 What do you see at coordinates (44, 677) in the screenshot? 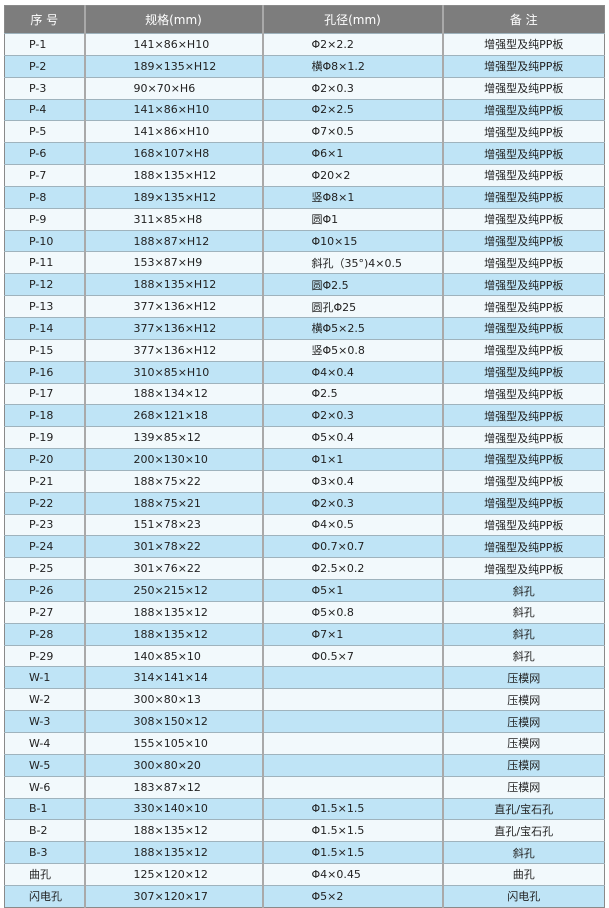
I see `serial-cell: W-1` at bounding box center [44, 677].